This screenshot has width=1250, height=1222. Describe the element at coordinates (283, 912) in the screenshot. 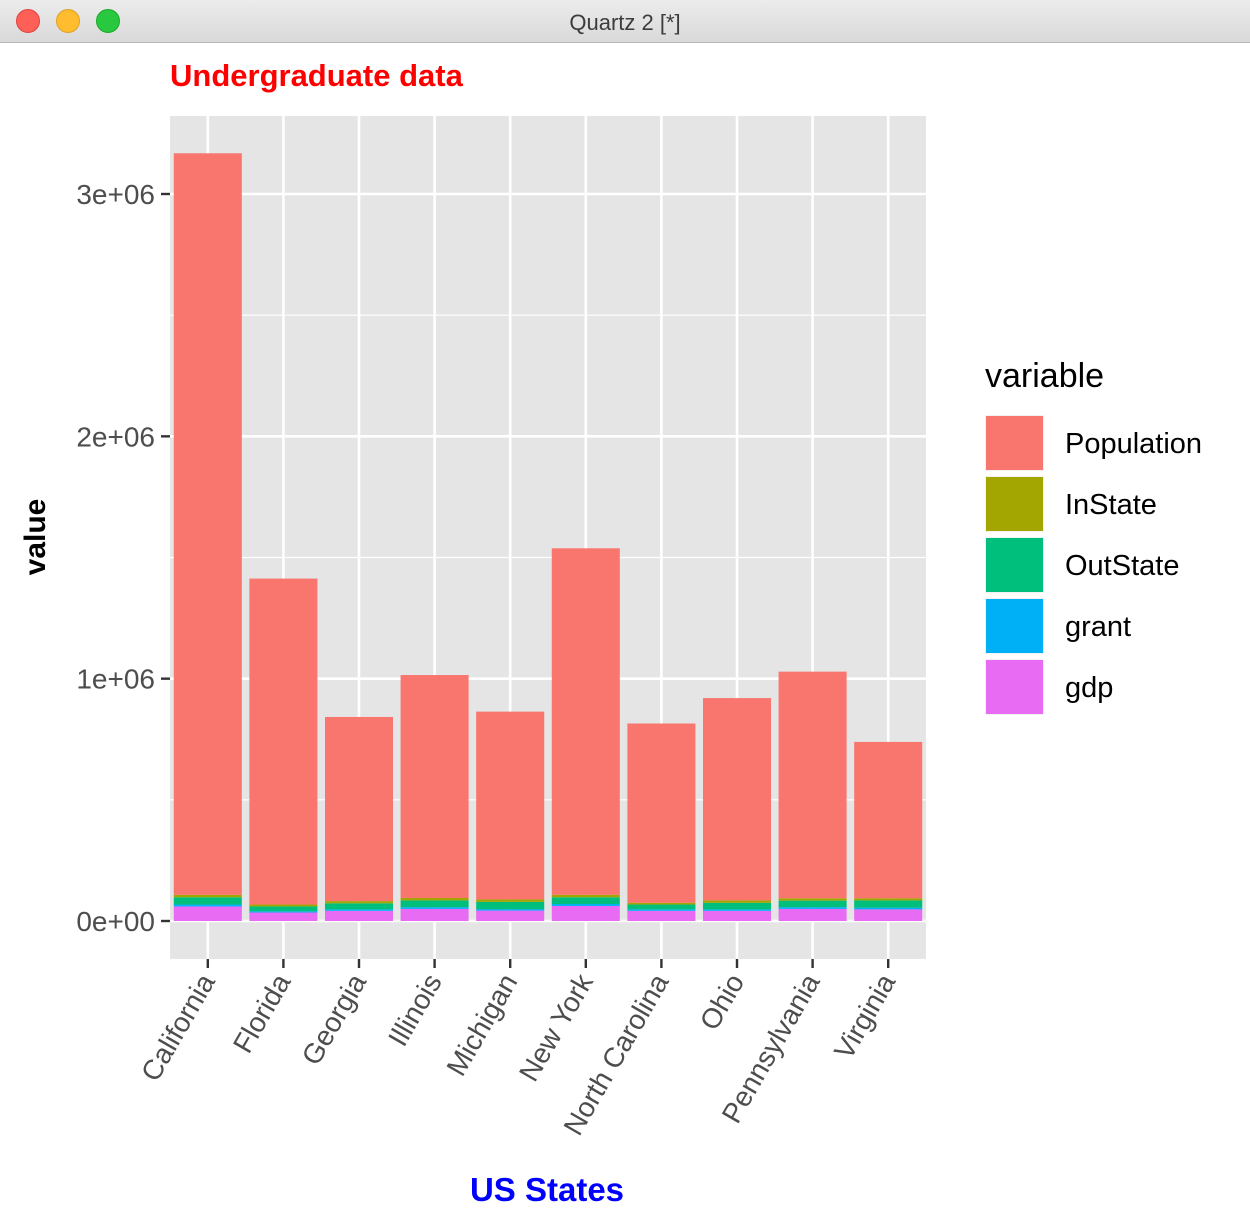

I see `bar-segment-grant-florida` at that location.